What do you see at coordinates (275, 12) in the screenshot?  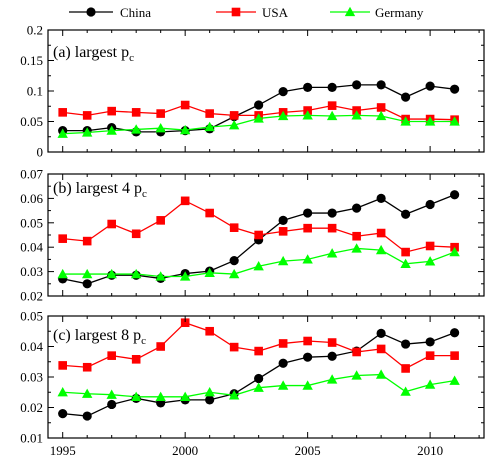 I see `legend-label: USA` at bounding box center [275, 12].